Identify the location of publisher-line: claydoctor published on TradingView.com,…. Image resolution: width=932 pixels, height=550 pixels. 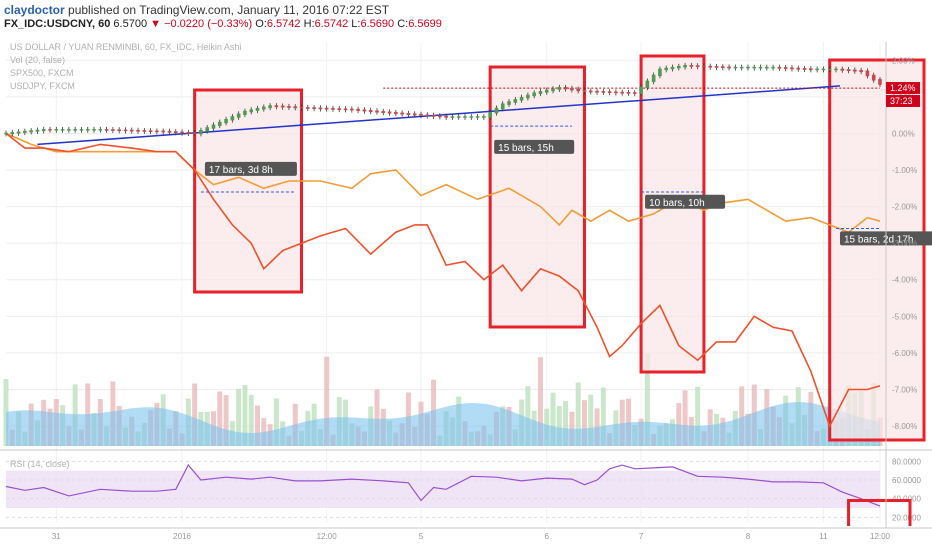
(196, 10).